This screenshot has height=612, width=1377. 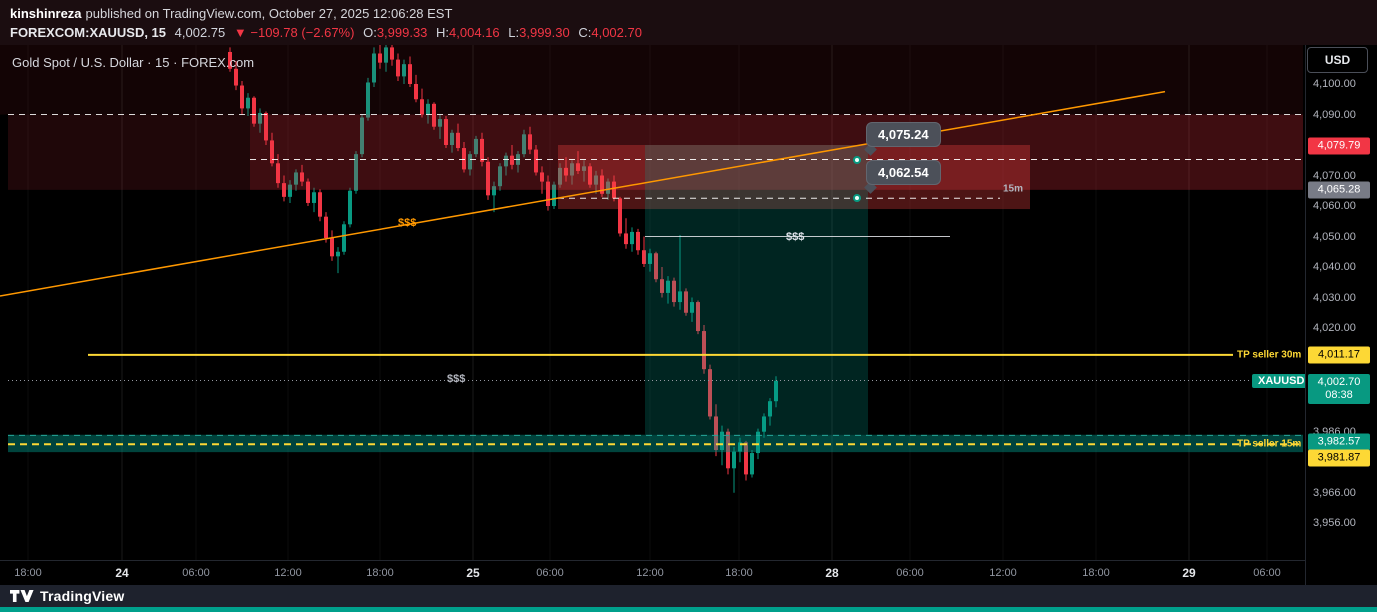 What do you see at coordinates (903, 173) in the screenshot?
I see `price-callout: 4,062.54` at bounding box center [903, 173].